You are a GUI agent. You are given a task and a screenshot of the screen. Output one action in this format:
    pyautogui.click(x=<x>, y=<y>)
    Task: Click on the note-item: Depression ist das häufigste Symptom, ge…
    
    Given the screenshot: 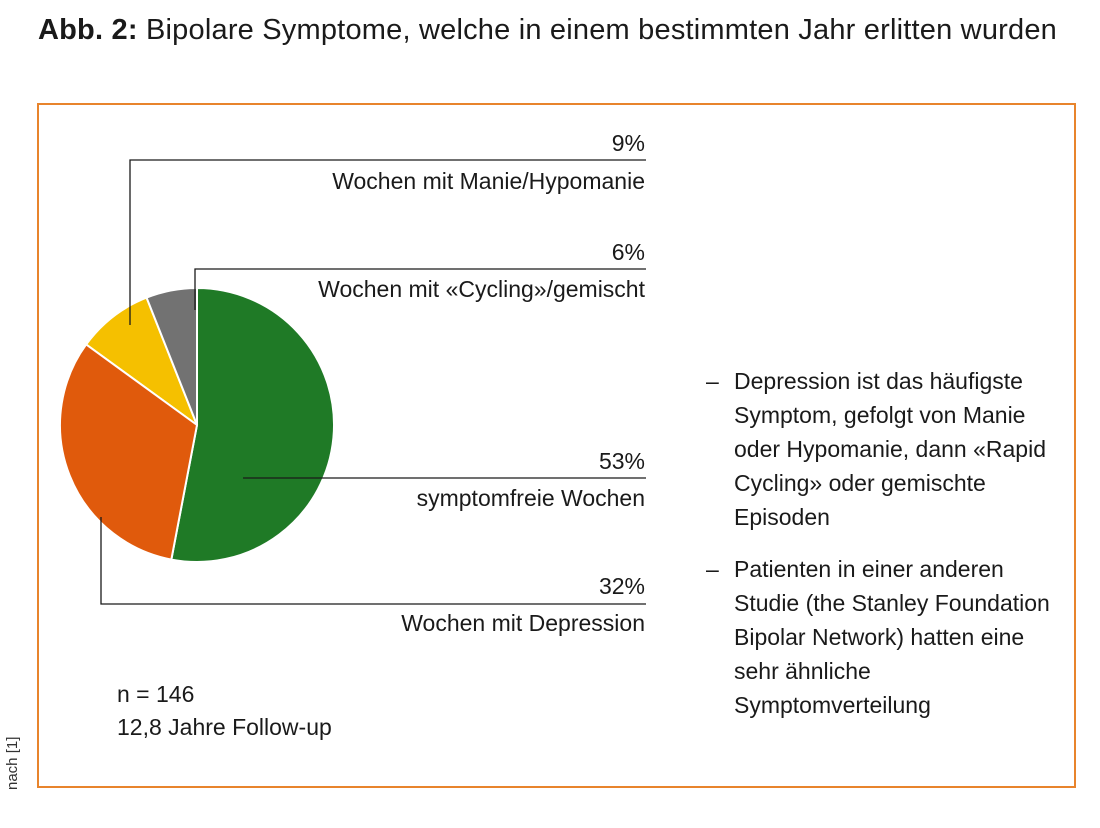 What is the action you would take?
    pyautogui.click(x=886, y=449)
    